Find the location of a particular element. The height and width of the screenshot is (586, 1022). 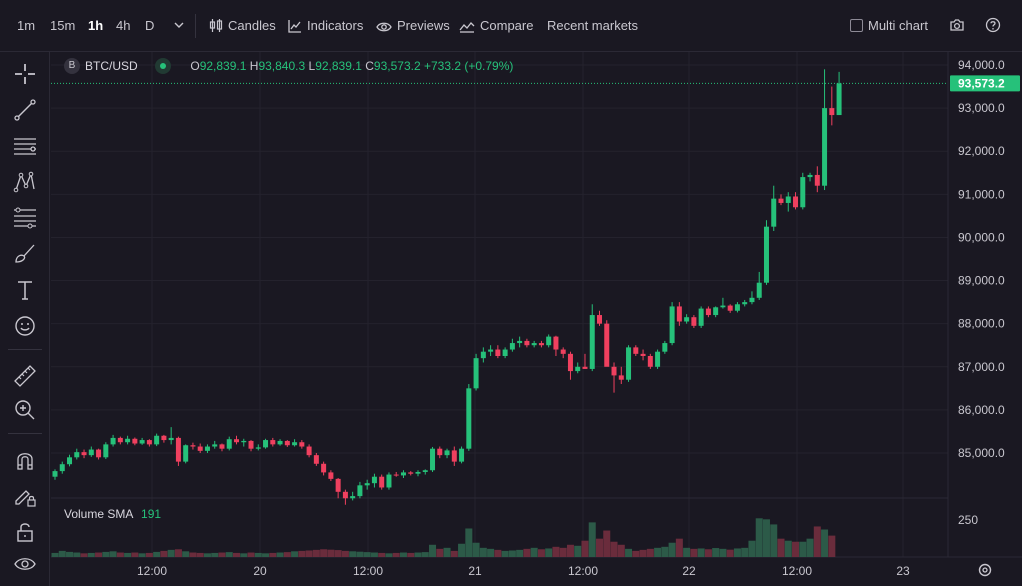

pattern-tool is located at coordinates (25, 182).